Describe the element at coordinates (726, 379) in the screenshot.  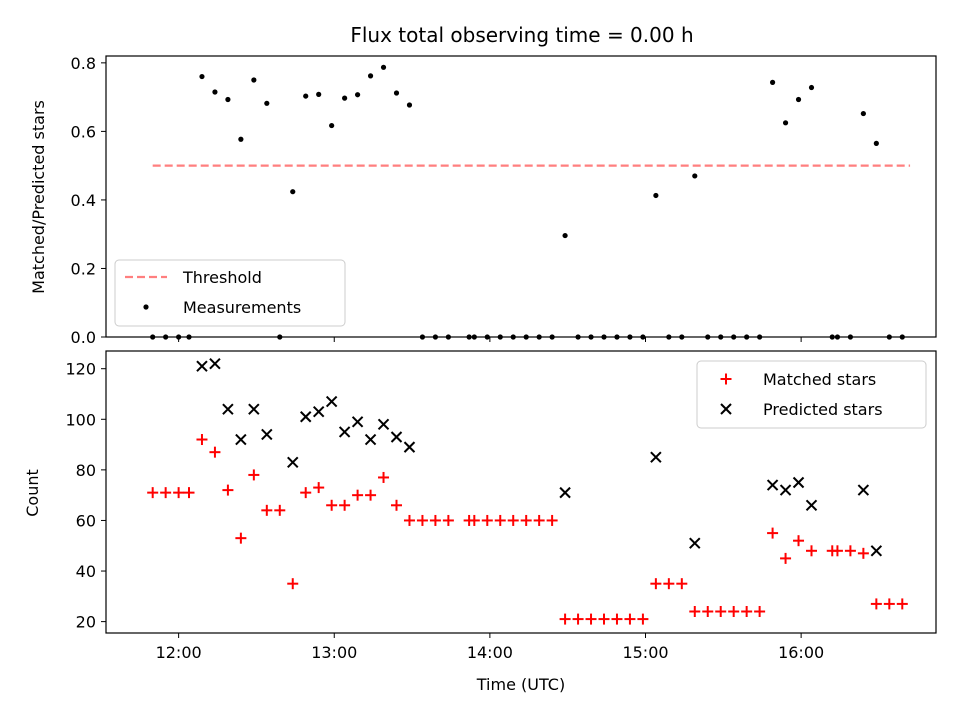
I see `legend-matched-marker` at that location.